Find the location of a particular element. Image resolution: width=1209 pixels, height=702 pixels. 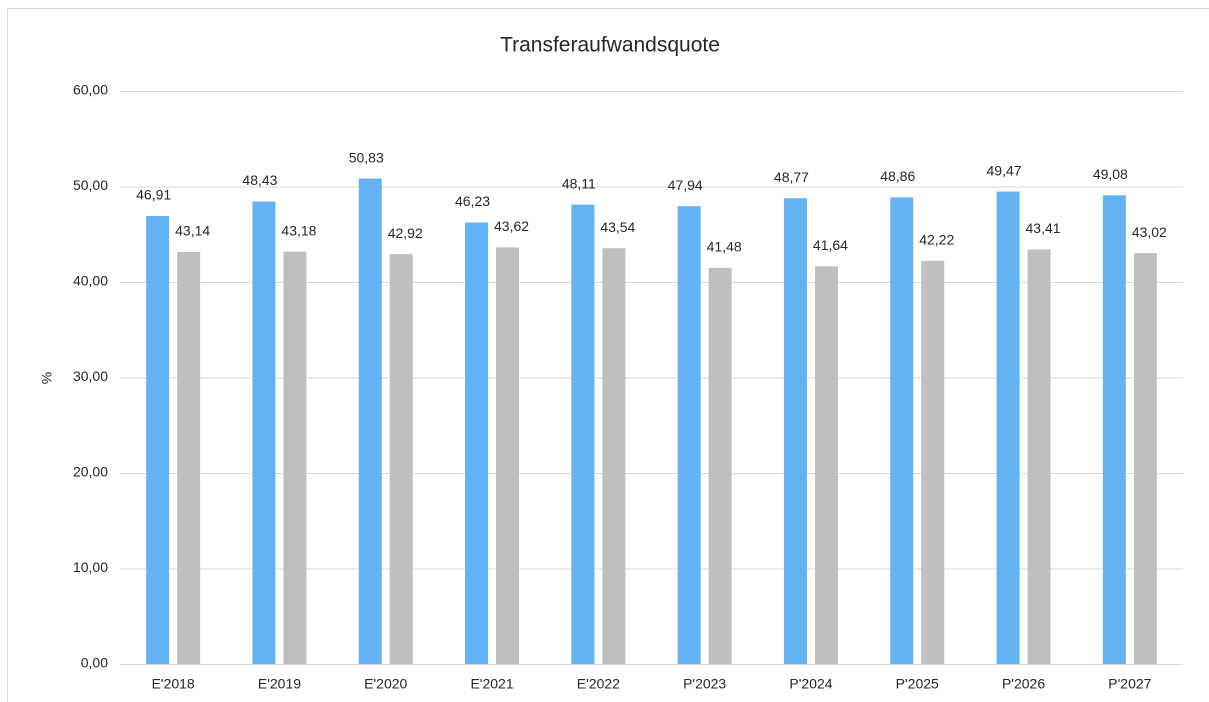

chart-title: Transferaufwandsquote is located at coordinates (610, 45).